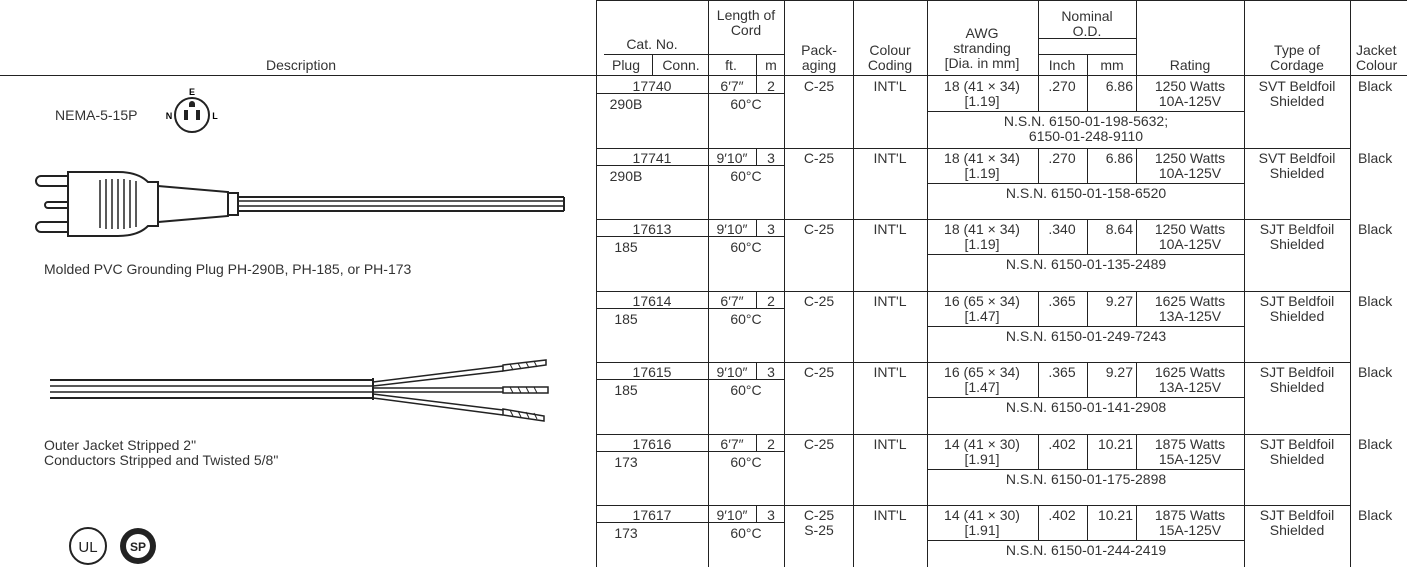 This screenshot has width=1407, height=568. Describe the element at coordinates (652, 86) in the screenshot. I see `cat-no: 17740` at that location.